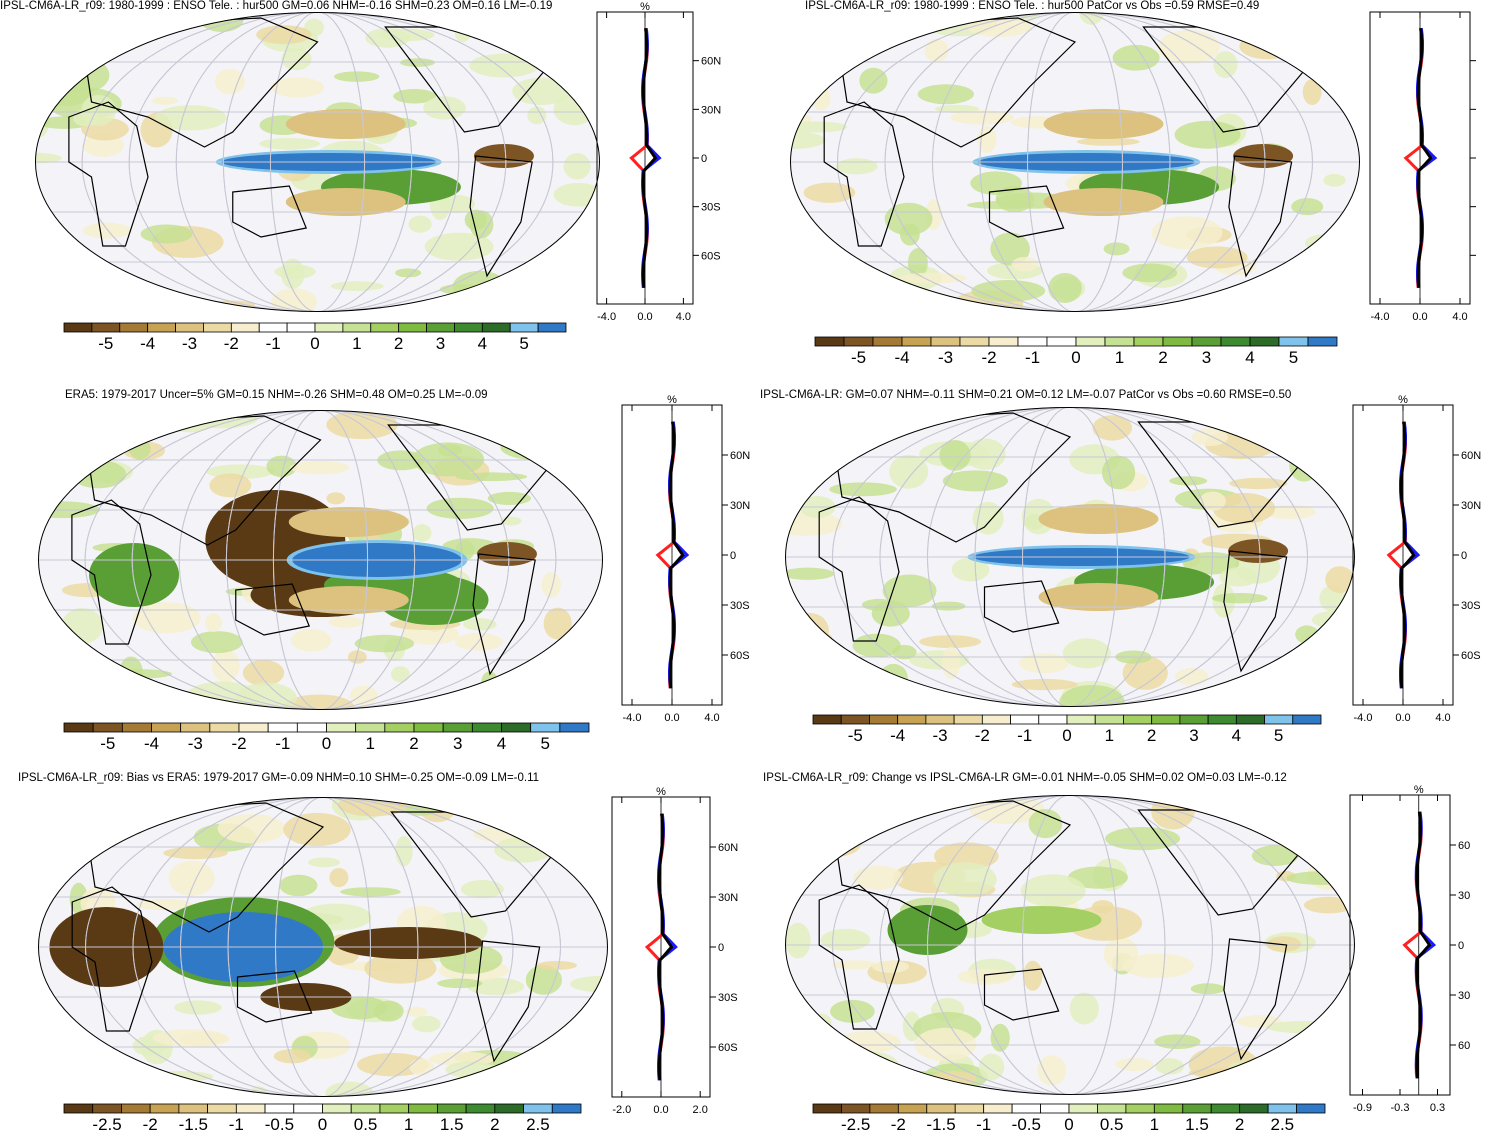  What do you see at coordinates (1282, 1124) in the screenshot?
I see `colorbar-label: 2.5` at bounding box center [1282, 1124].